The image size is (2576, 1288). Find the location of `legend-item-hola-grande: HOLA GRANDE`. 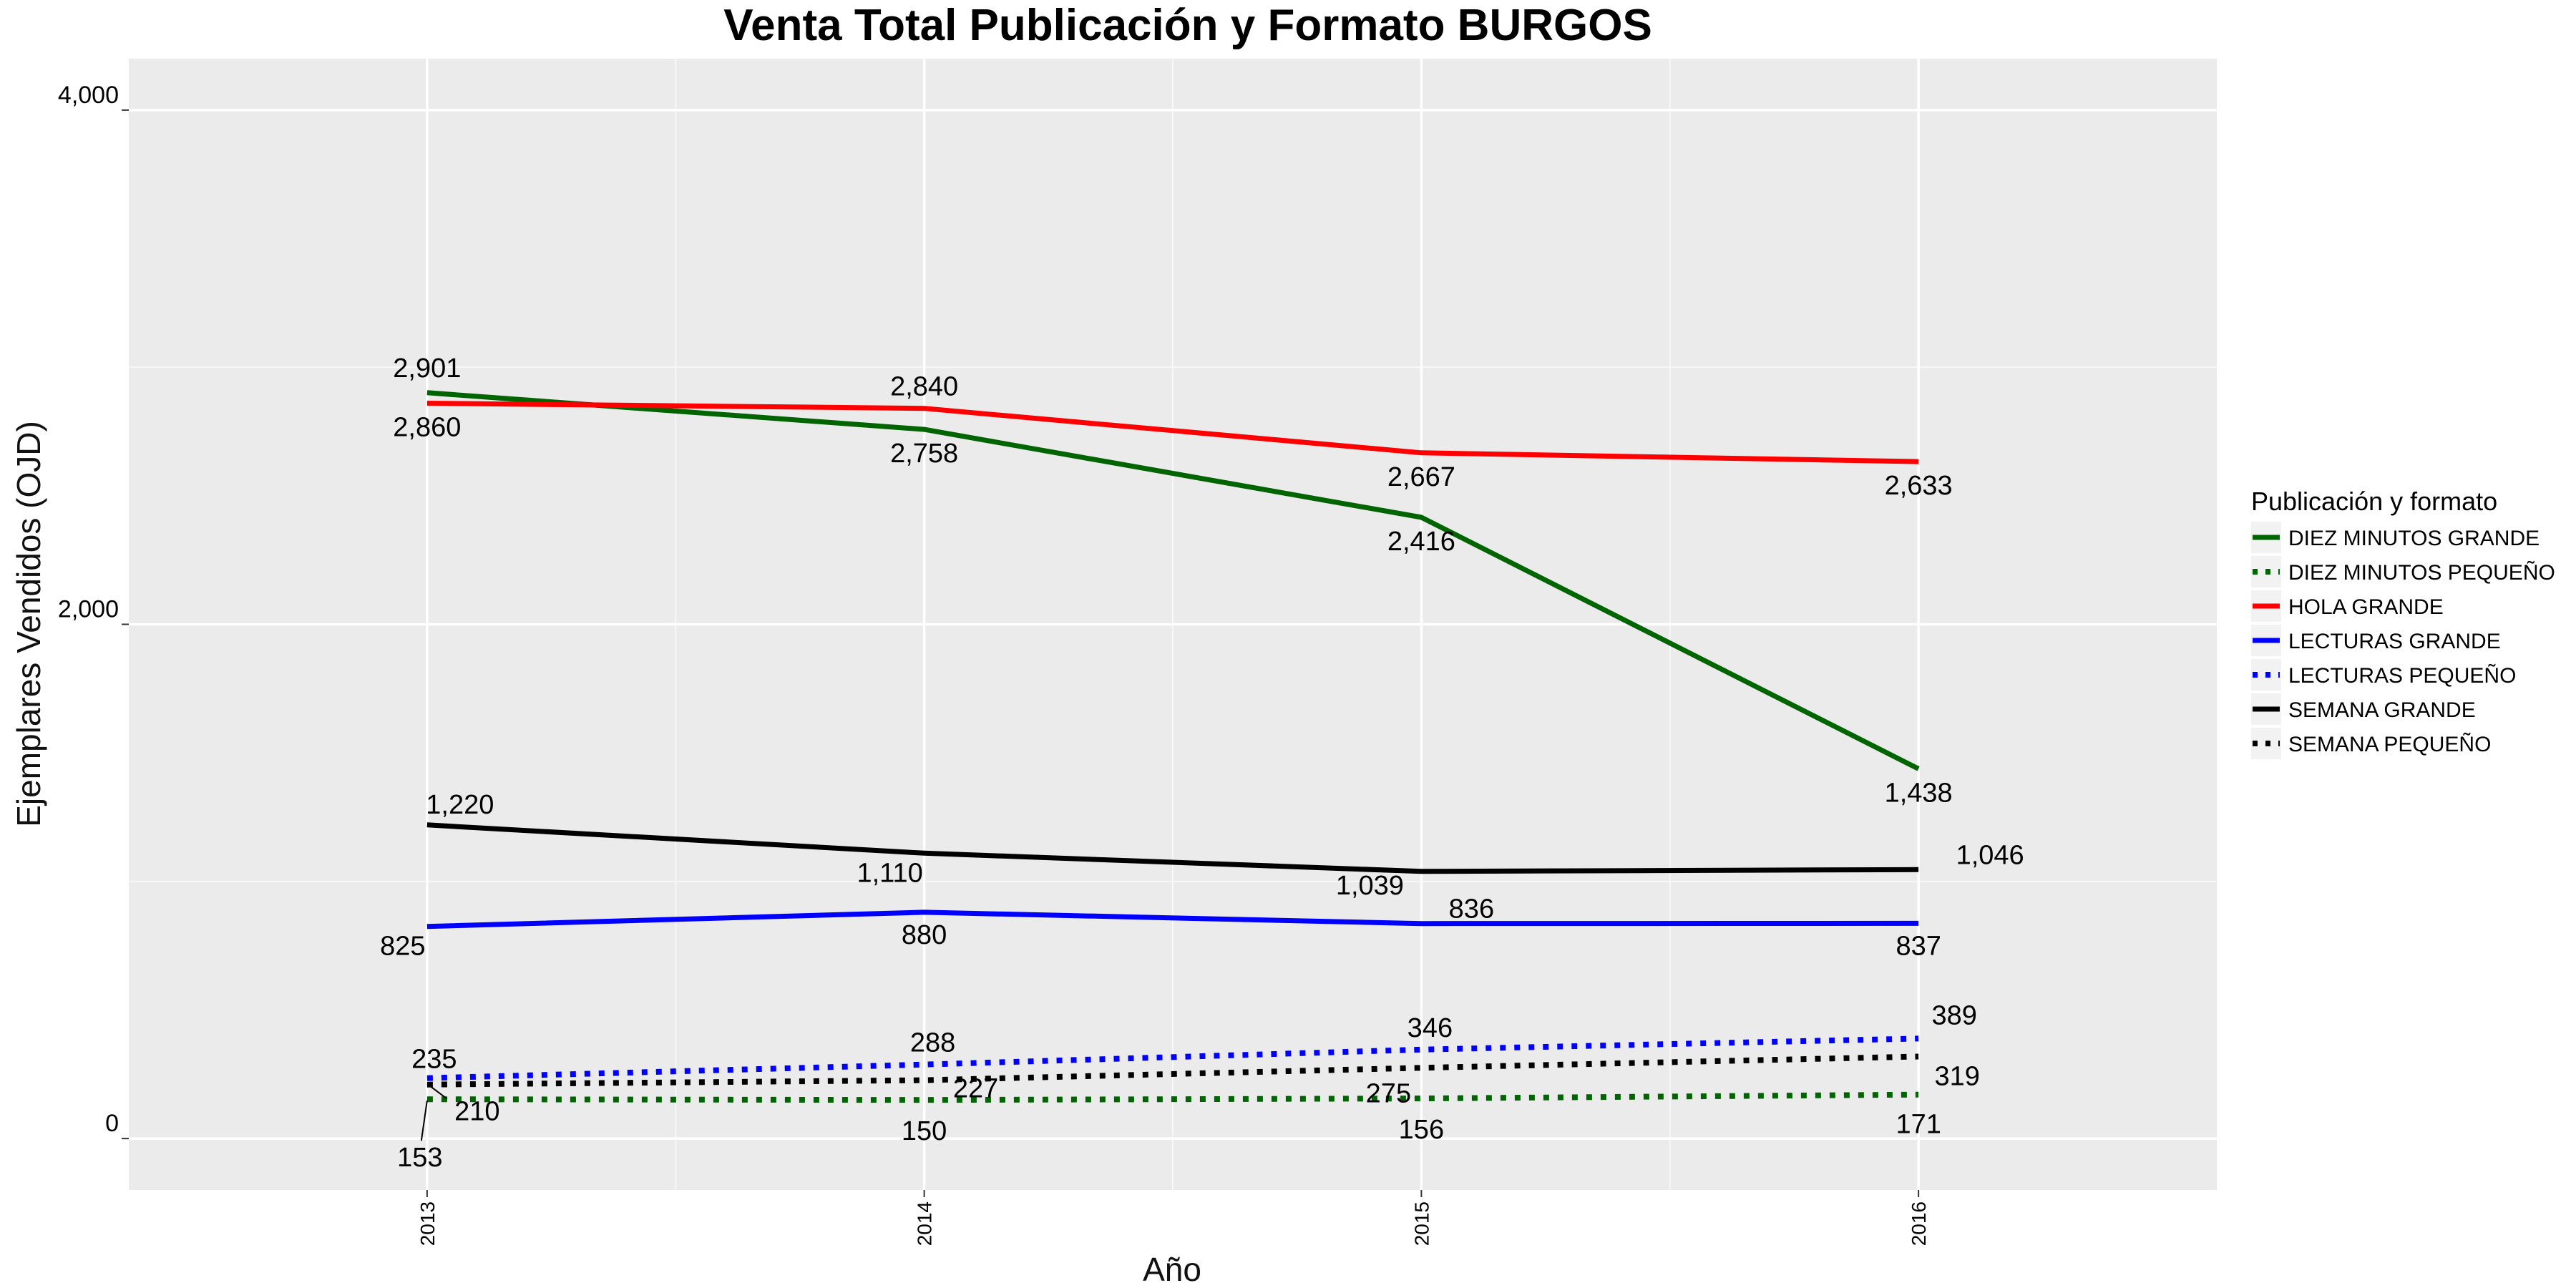

legend-item-hola-grande: HOLA GRANDE is located at coordinates (2347, 606).